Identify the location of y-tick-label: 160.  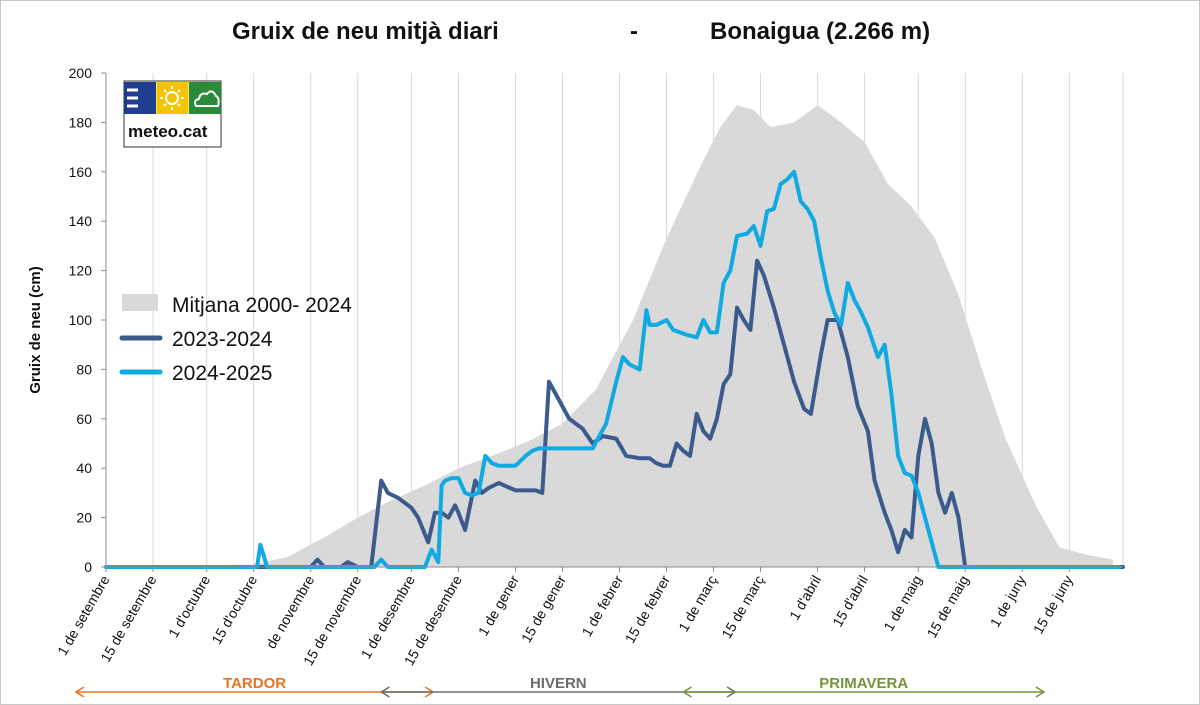
(81, 172).